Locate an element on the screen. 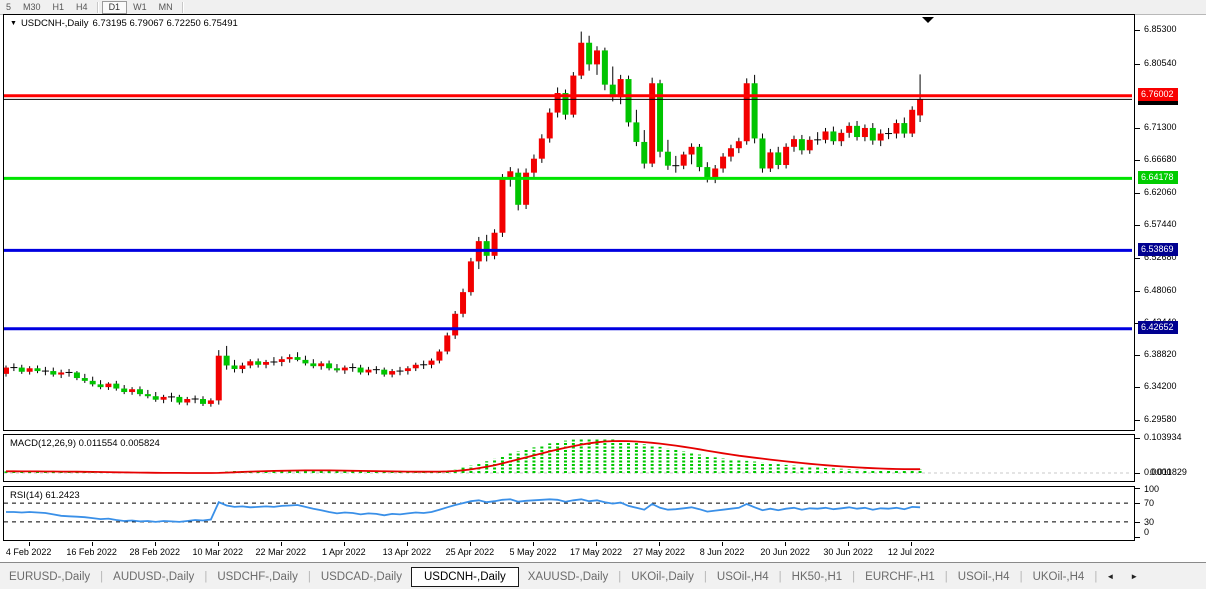  chart-tab-usdcad-daily: USDCAD-,Daily is located at coordinates (361, 576).